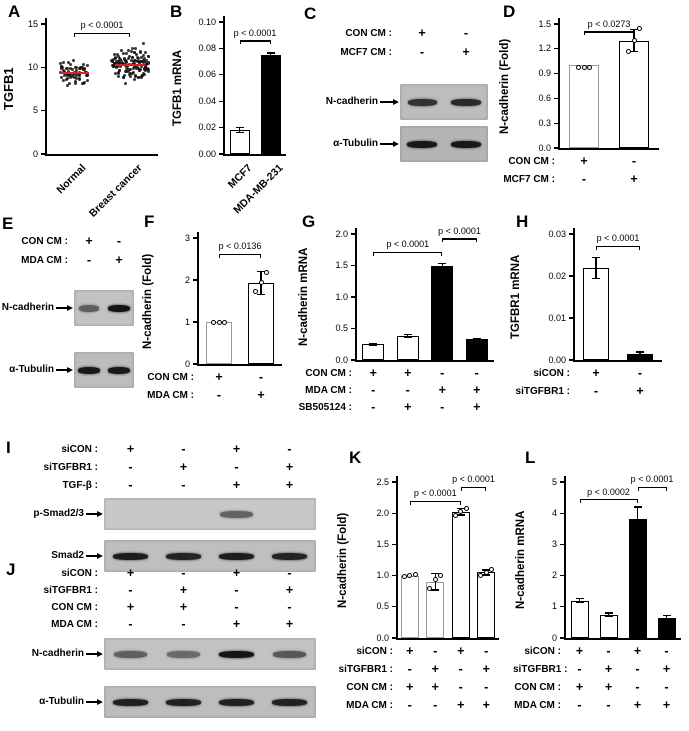  What do you see at coordinates (341, 265) in the screenshot?
I see `y-tick-label: 1.5` at bounding box center [341, 265].